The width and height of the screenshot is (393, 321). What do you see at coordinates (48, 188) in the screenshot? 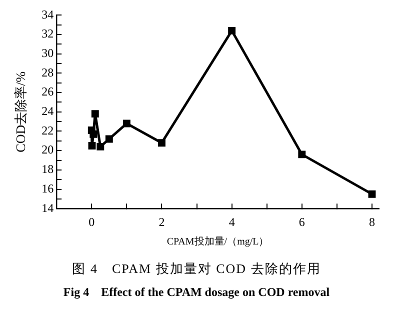
I see `y-tick-label: 16` at bounding box center [48, 188].